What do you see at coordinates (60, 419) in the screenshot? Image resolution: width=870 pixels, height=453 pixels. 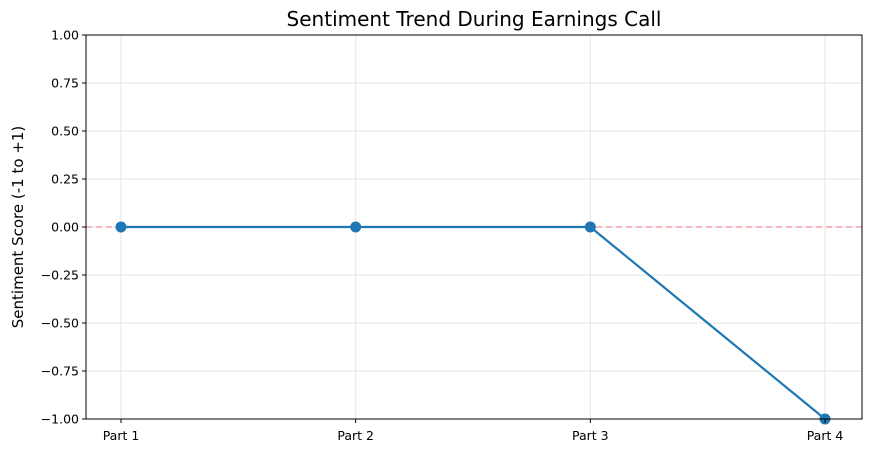 I see `y-tick-label: −1.00` at bounding box center [60, 419].